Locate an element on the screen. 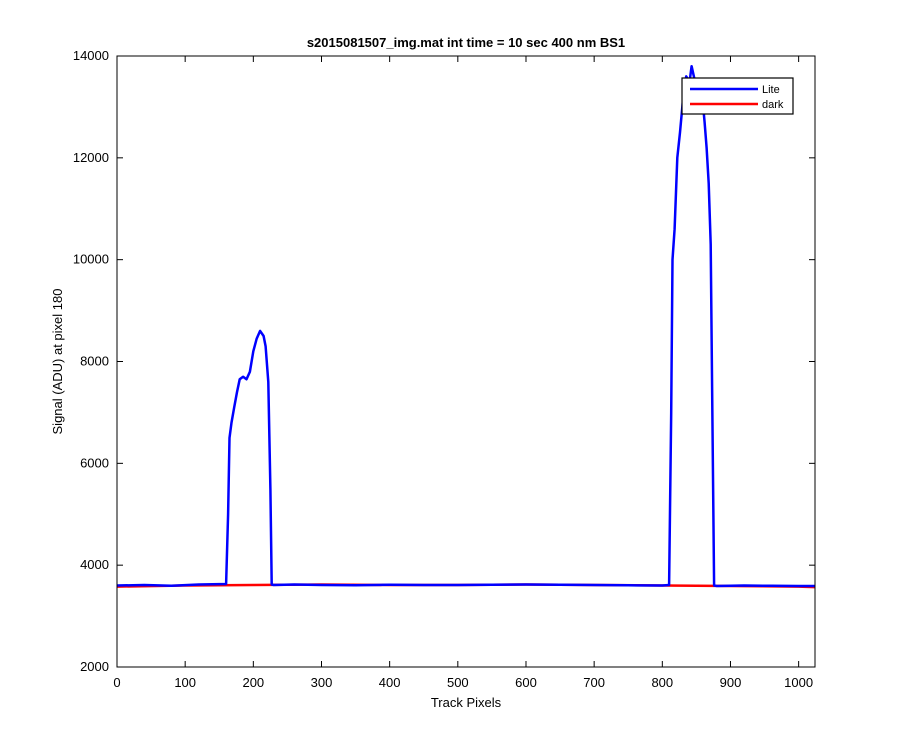 The width and height of the screenshot is (900, 750). y-tick-label: 6000 is located at coordinates (94, 462).